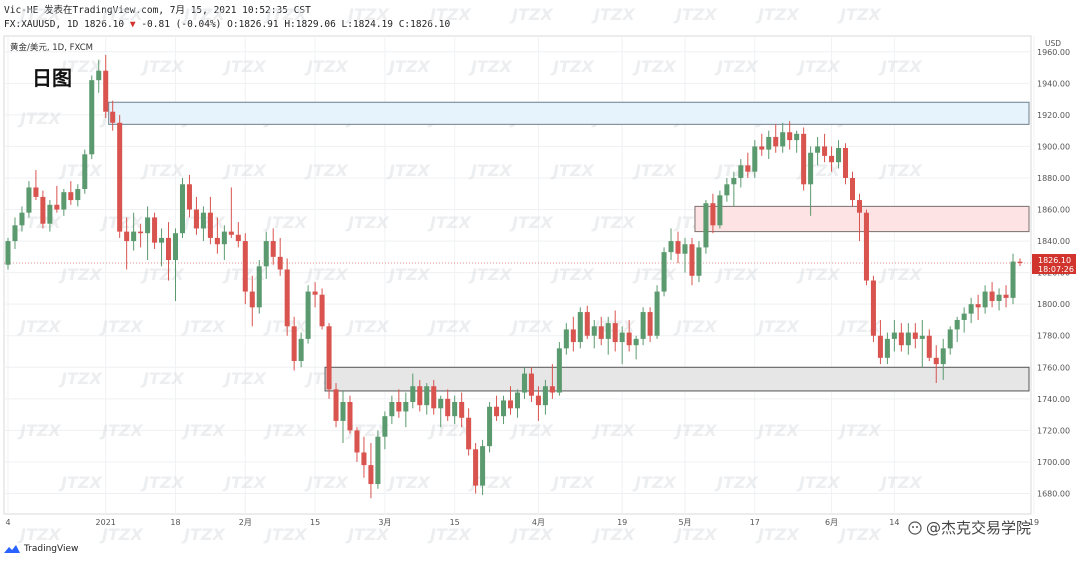 The image size is (1080, 565). What do you see at coordinates (969, 527) in the screenshot?
I see `author-watermark: @杰克交易学院` at bounding box center [969, 527].